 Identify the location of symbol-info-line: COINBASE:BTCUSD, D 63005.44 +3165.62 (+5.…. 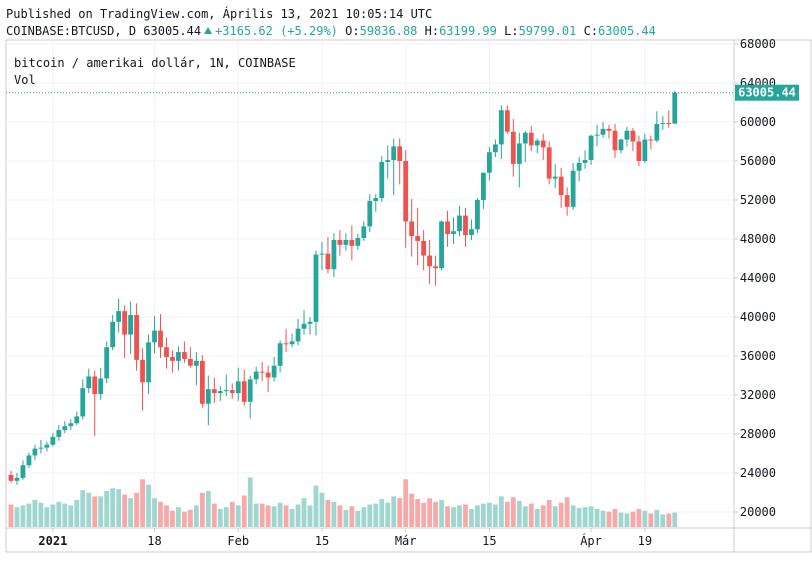
(331, 31).